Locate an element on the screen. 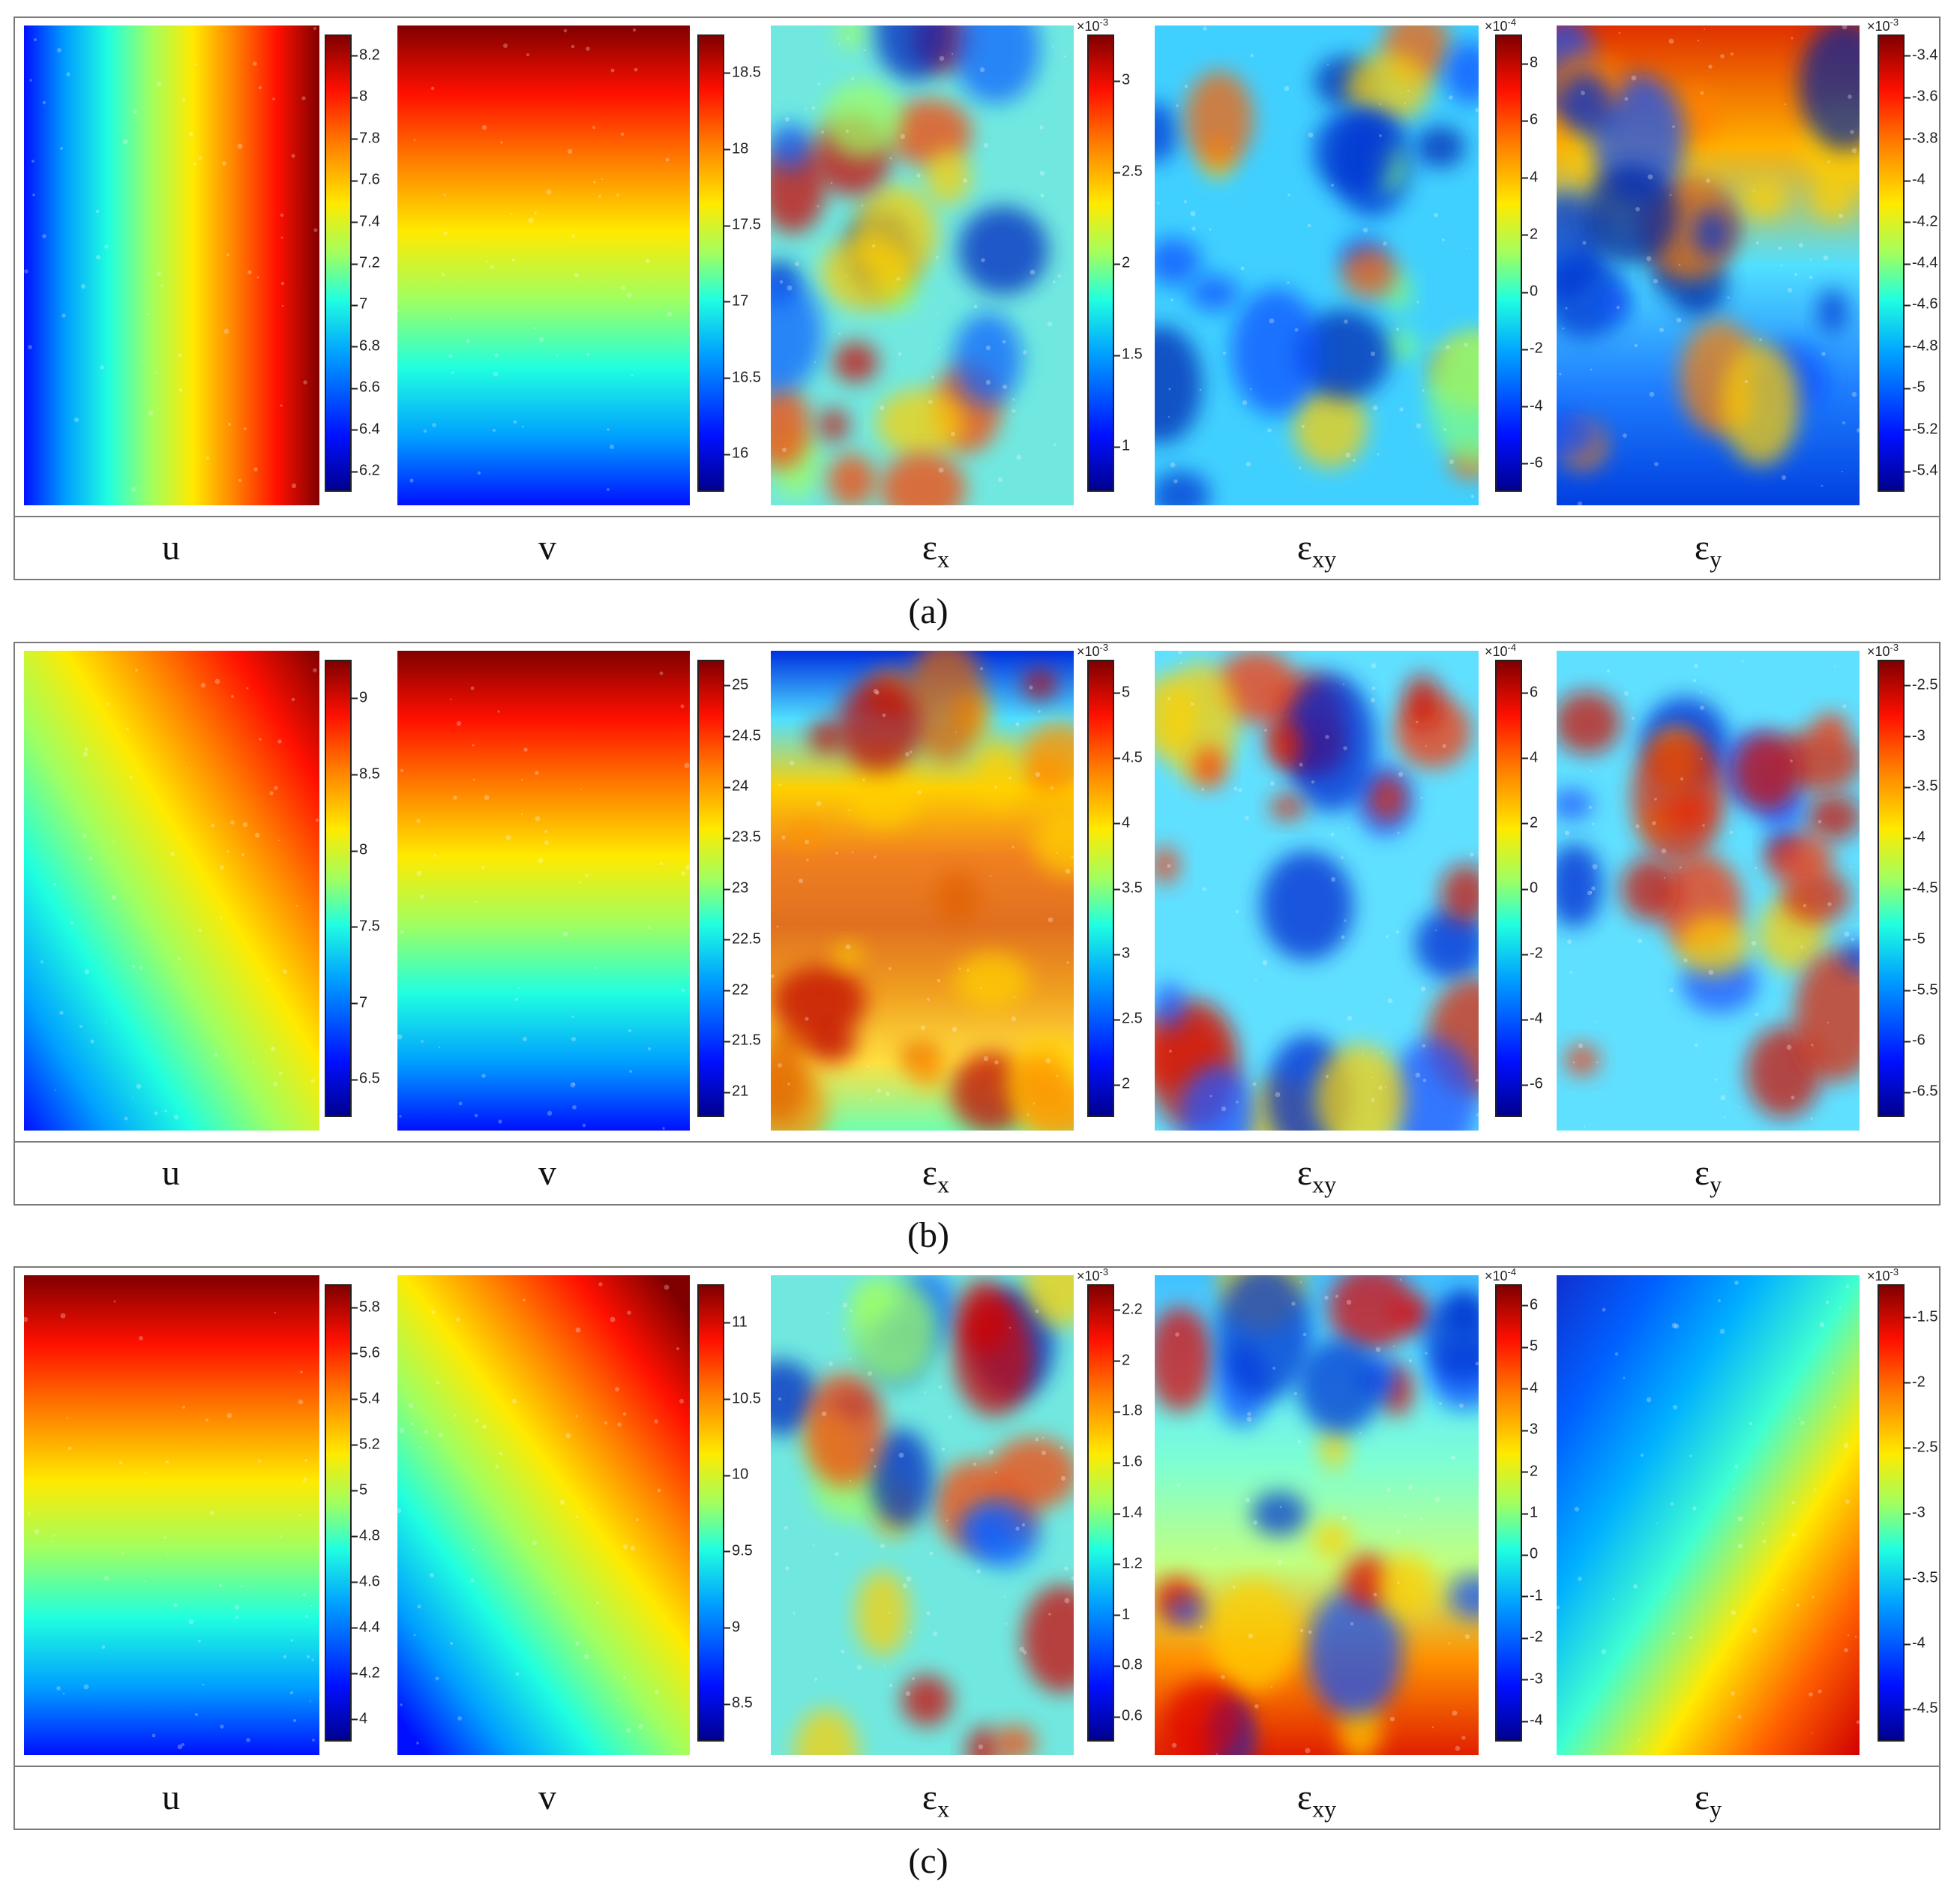 The image size is (1960, 1902). column-label-row: u v εx εxy εy is located at coordinates (977, 1173).